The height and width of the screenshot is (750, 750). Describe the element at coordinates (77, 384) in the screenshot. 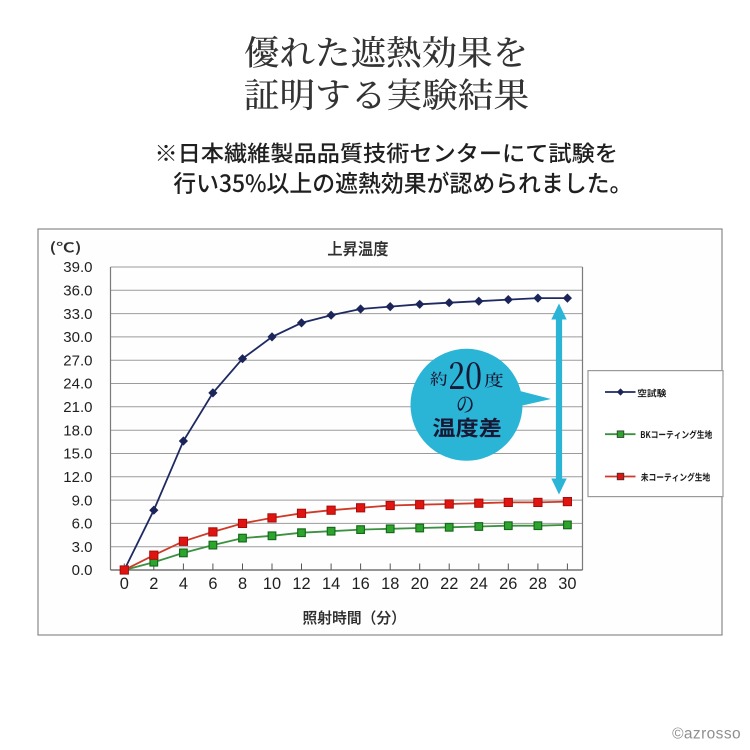

I see `svg-text: 24.0` at that location.